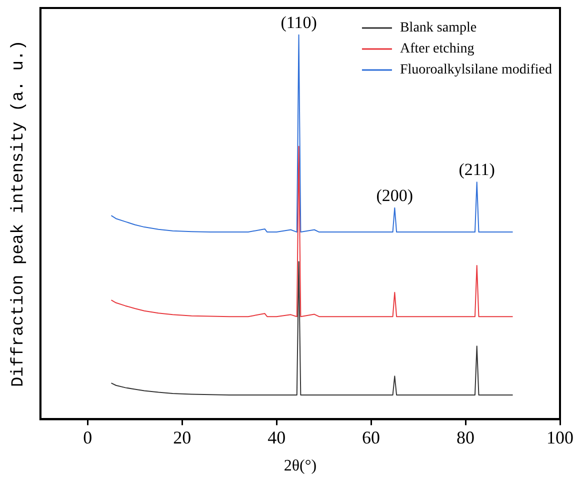 This screenshot has width=580, height=484. Describe the element at coordinates (182, 438) in the screenshot. I see `x-tick-label: 20` at that location.